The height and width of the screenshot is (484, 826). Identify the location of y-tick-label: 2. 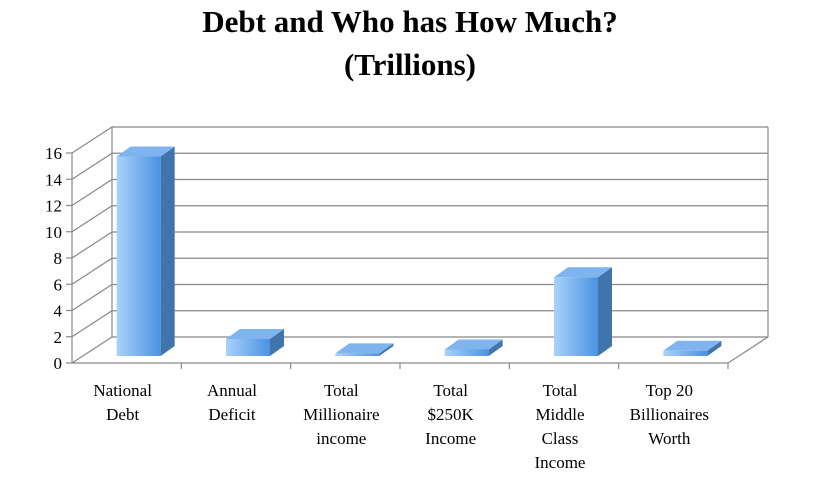
(58, 337).